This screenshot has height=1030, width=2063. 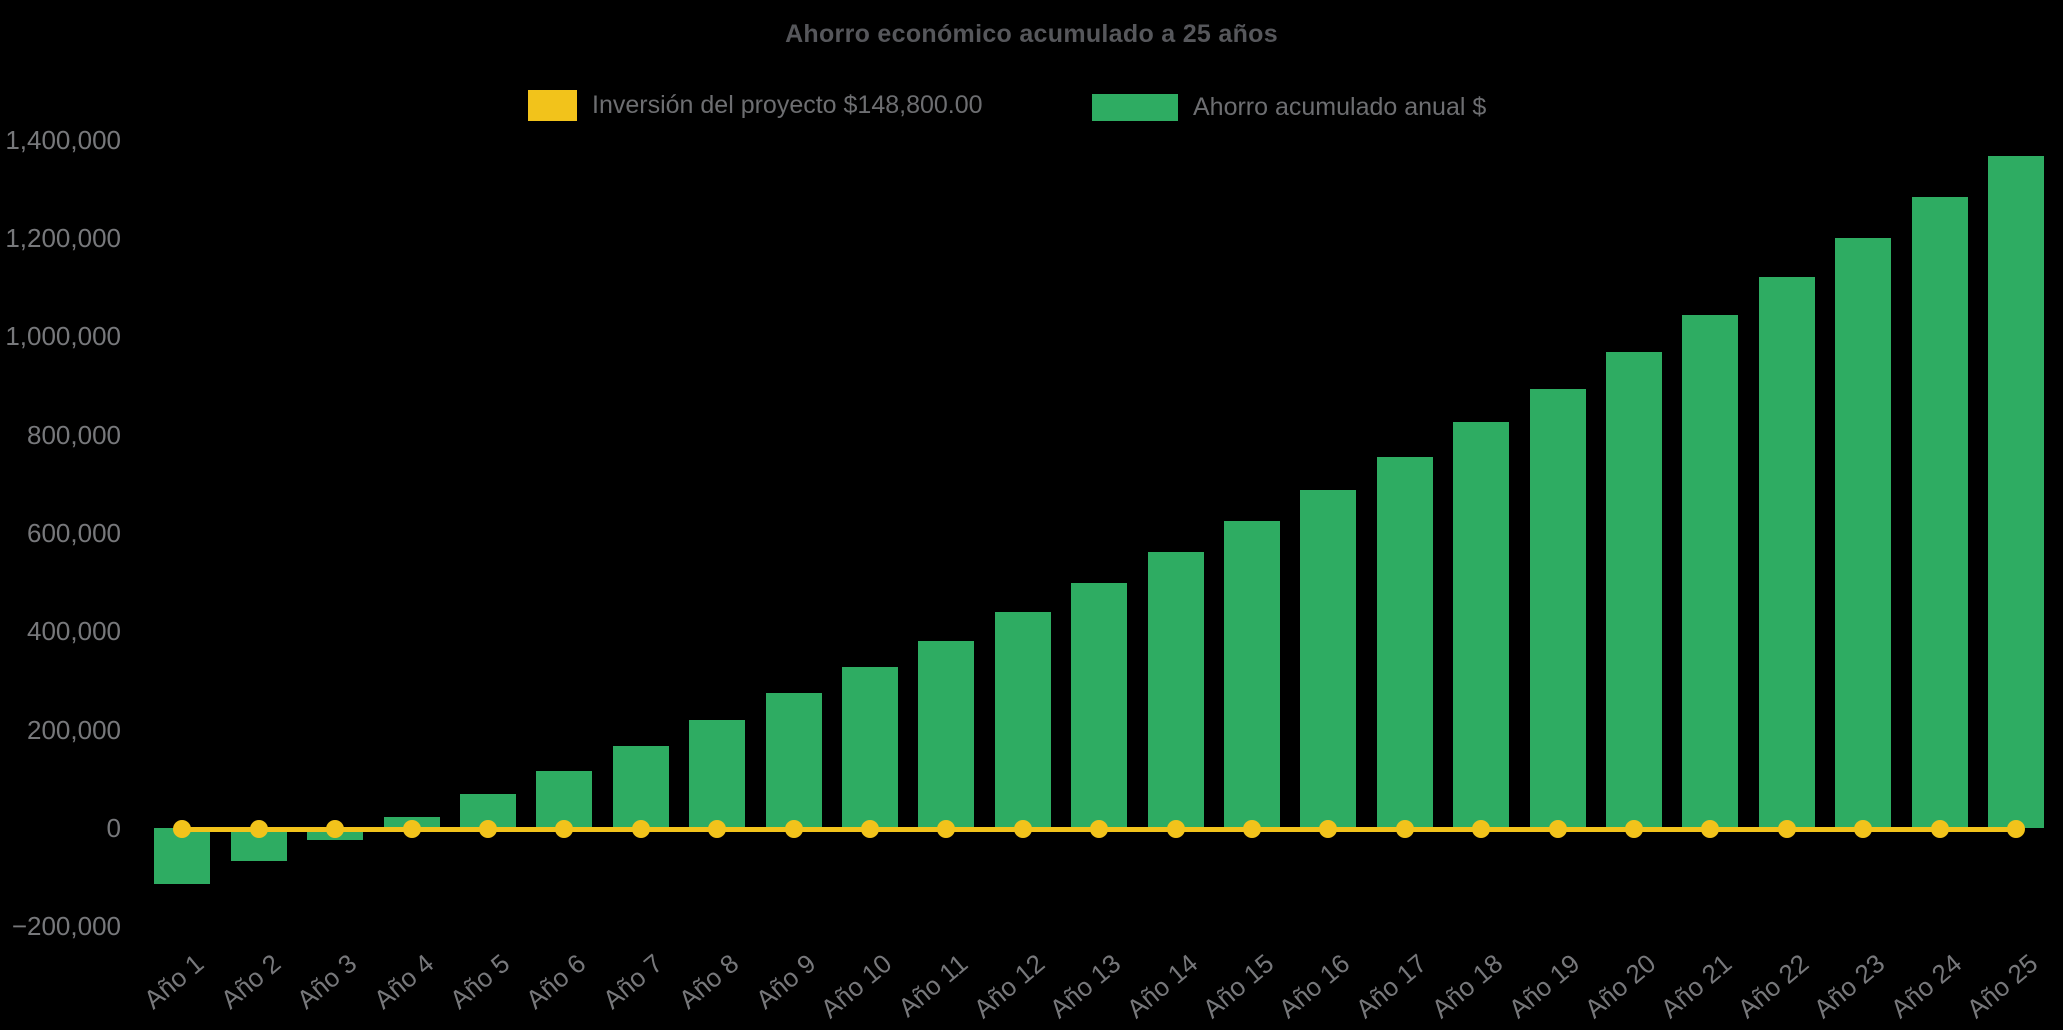 I want to click on x-tick-text: Año 8, so click(x=709, y=981).